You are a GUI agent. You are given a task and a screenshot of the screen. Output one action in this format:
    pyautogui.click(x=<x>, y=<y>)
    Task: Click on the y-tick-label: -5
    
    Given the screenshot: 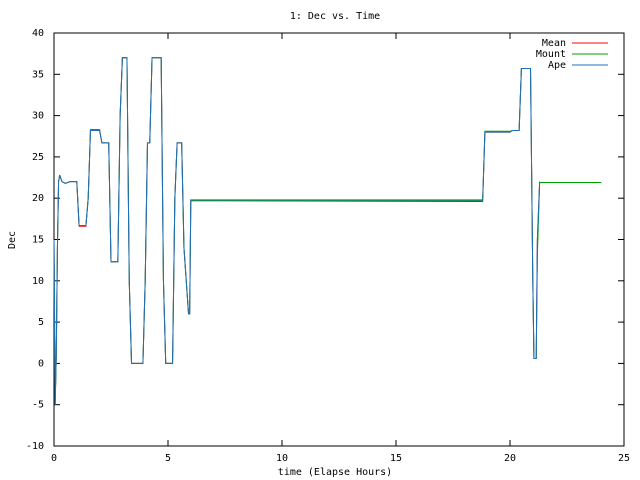 What is the action you would take?
    pyautogui.click(x=38, y=405)
    